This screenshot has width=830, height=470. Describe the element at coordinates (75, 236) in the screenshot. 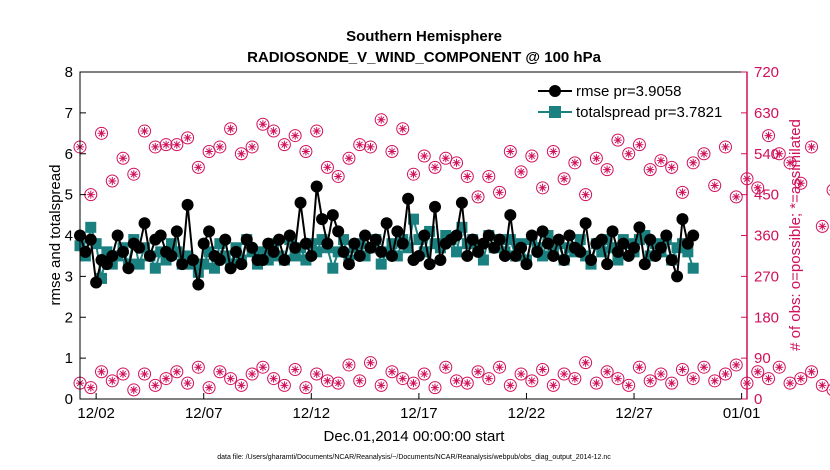

I see `left-axis: 0 1 2 3 4 5 6 7 8` at that location.